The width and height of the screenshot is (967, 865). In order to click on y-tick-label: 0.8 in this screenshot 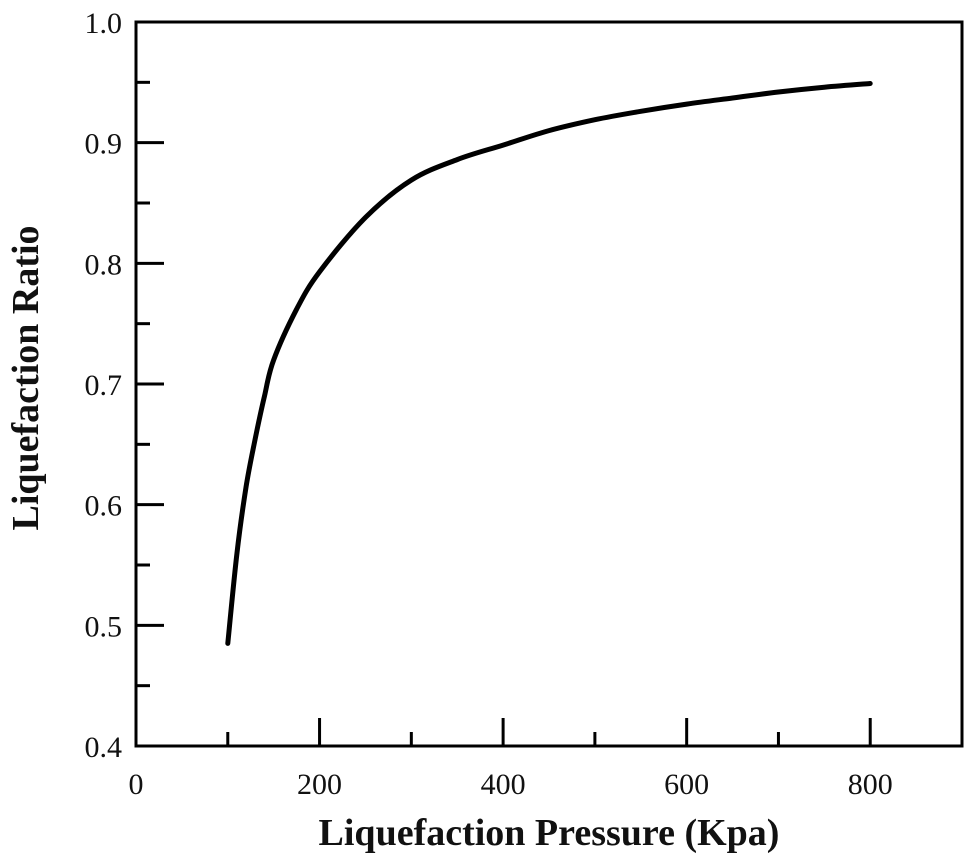, I will do `click(104, 264)`.